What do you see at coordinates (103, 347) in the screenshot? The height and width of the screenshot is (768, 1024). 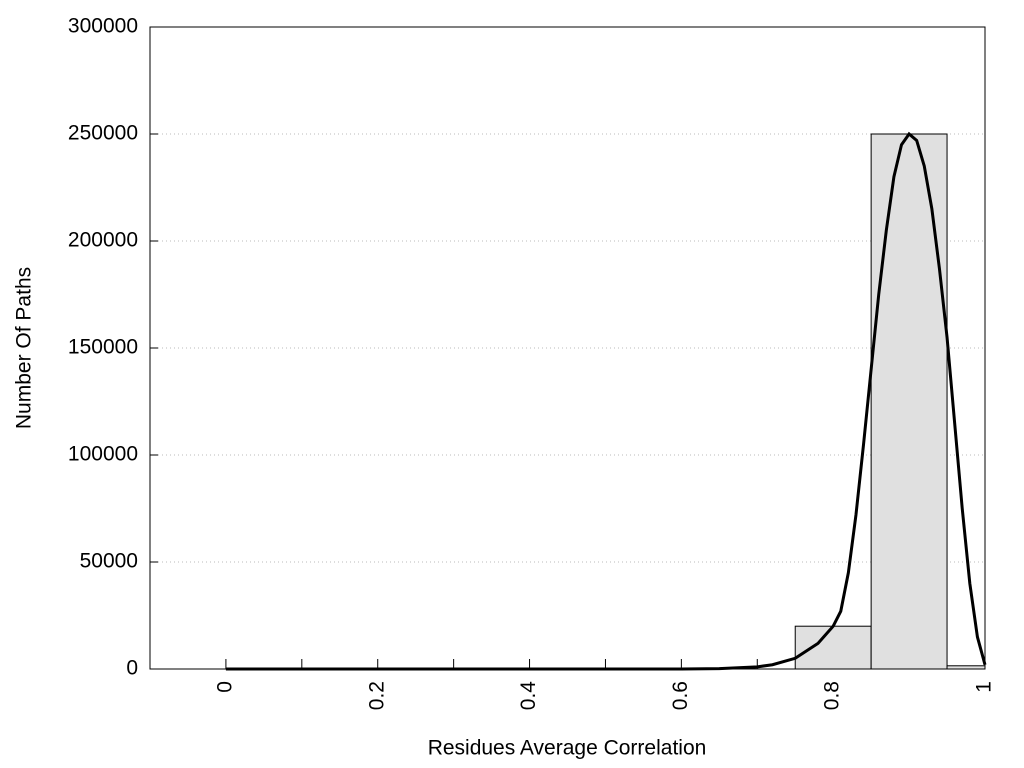 I see `y-tick-label: 150000` at bounding box center [103, 347].